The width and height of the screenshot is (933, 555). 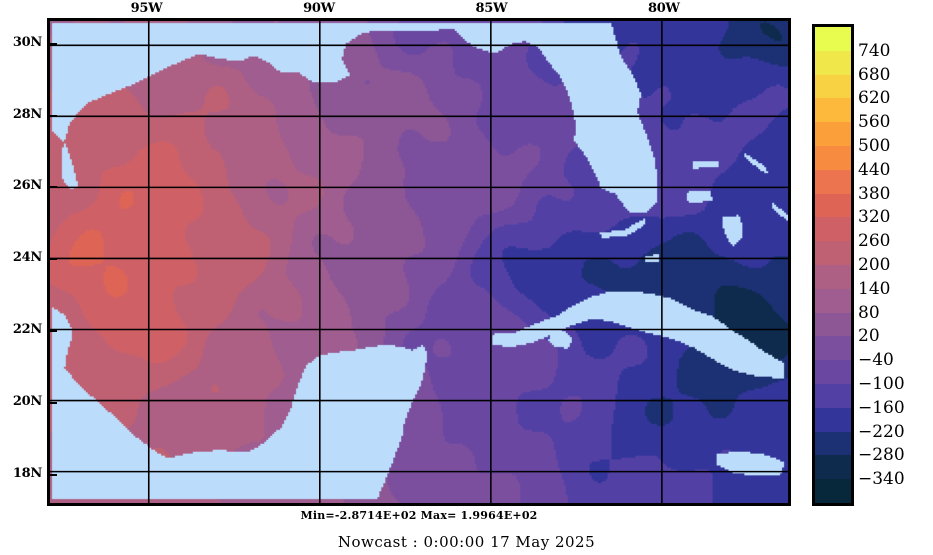 What do you see at coordinates (874, 265) in the screenshot?
I see `colorbar-tick-label: 200` at bounding box center [874, 265].